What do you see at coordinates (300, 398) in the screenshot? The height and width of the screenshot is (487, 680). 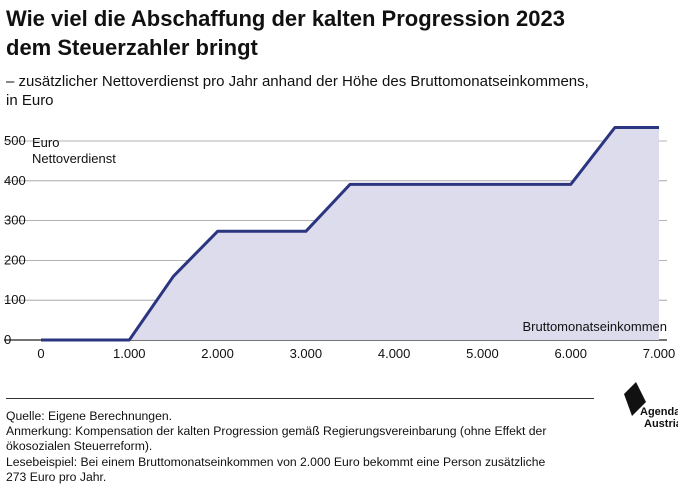 I see `footer-divider` at bounding box center [300, 398].